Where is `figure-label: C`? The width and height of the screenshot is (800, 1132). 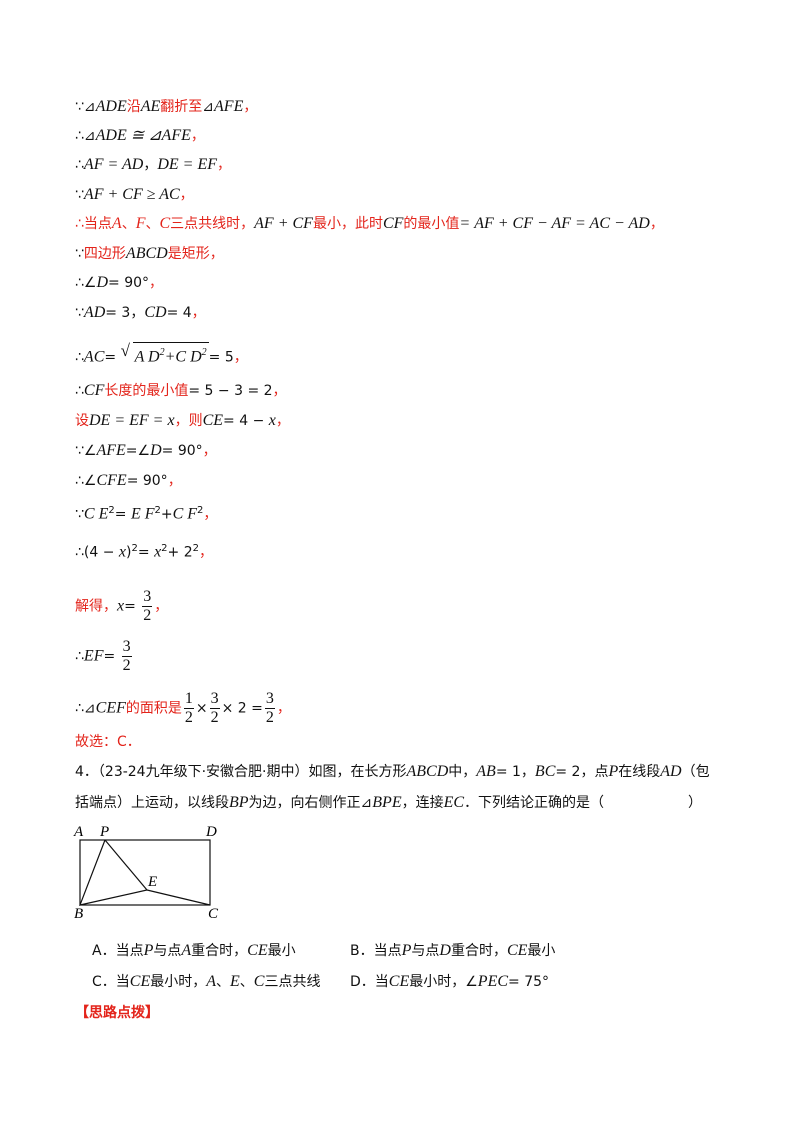
figure-label: C is located at coordinates (213, 913).